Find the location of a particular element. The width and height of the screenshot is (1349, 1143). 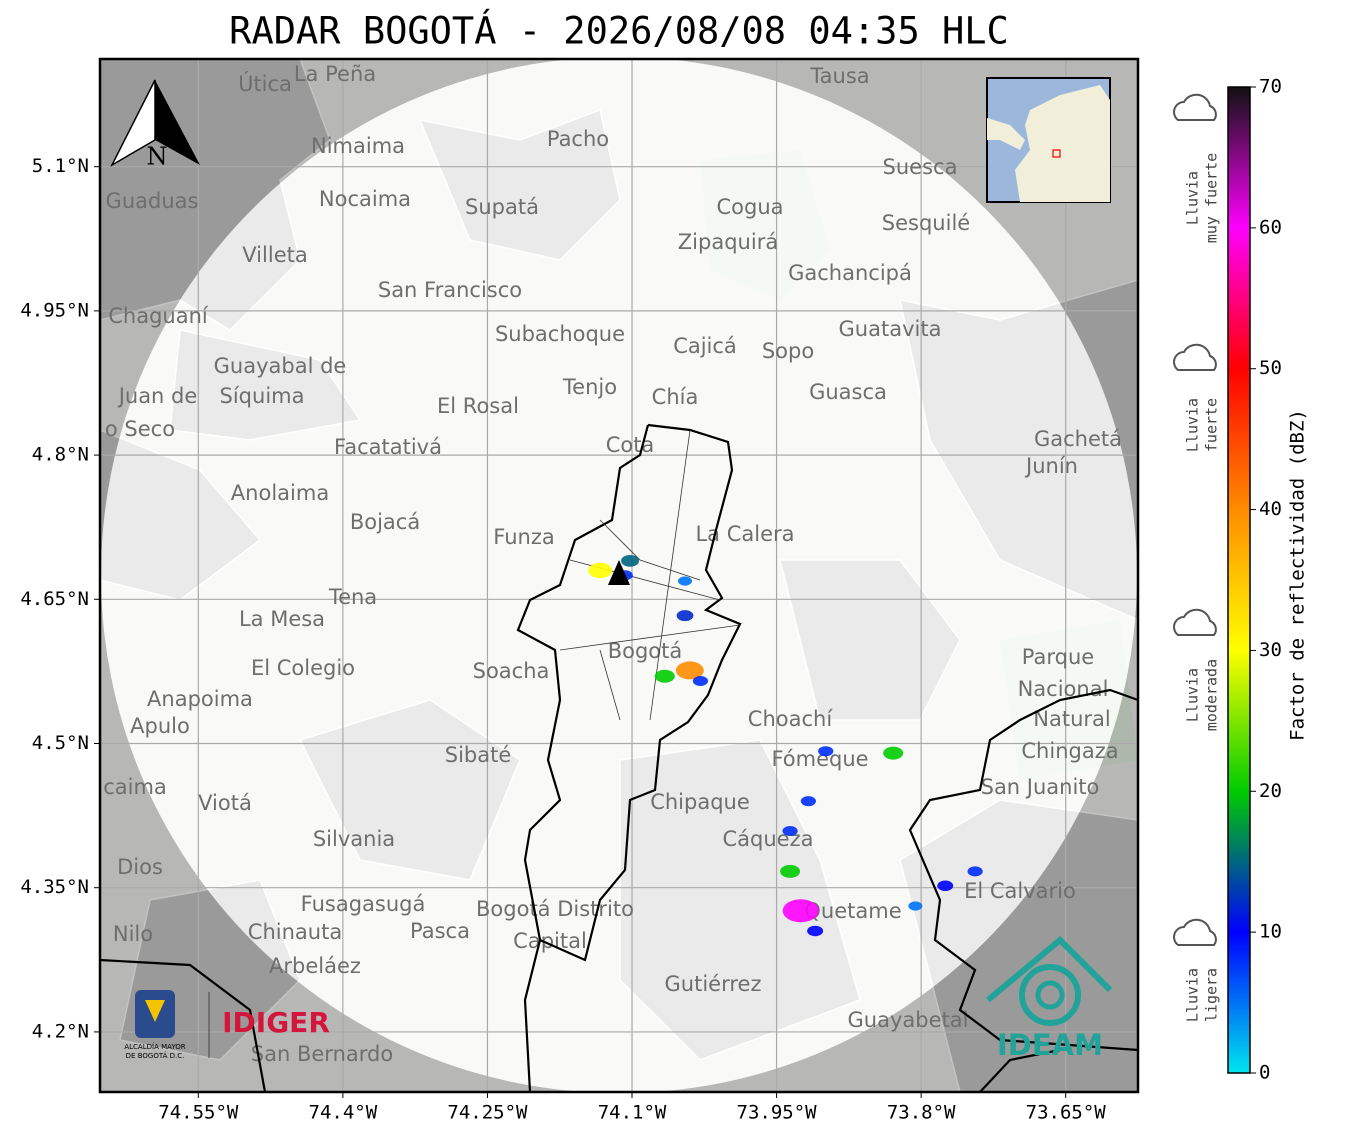

place-label: caima is located at coordinates (135, 787).